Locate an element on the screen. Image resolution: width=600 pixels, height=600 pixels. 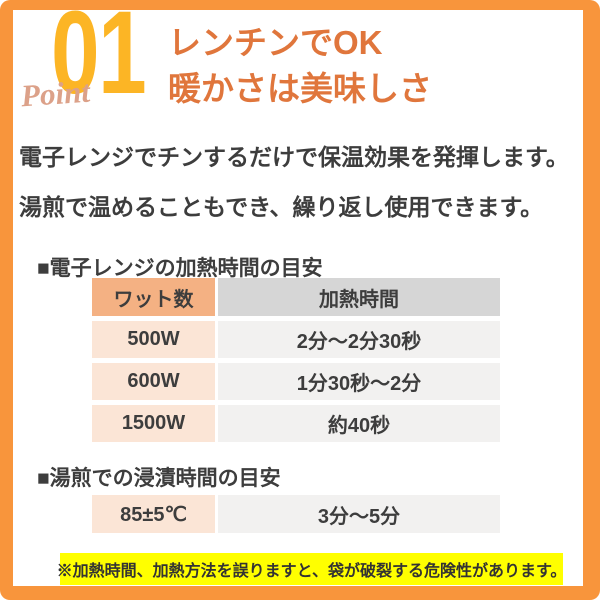
intro-line-1: 電子レンジでチンするだけで保温効果を発揮します。 is located at coordinates (294, 157).